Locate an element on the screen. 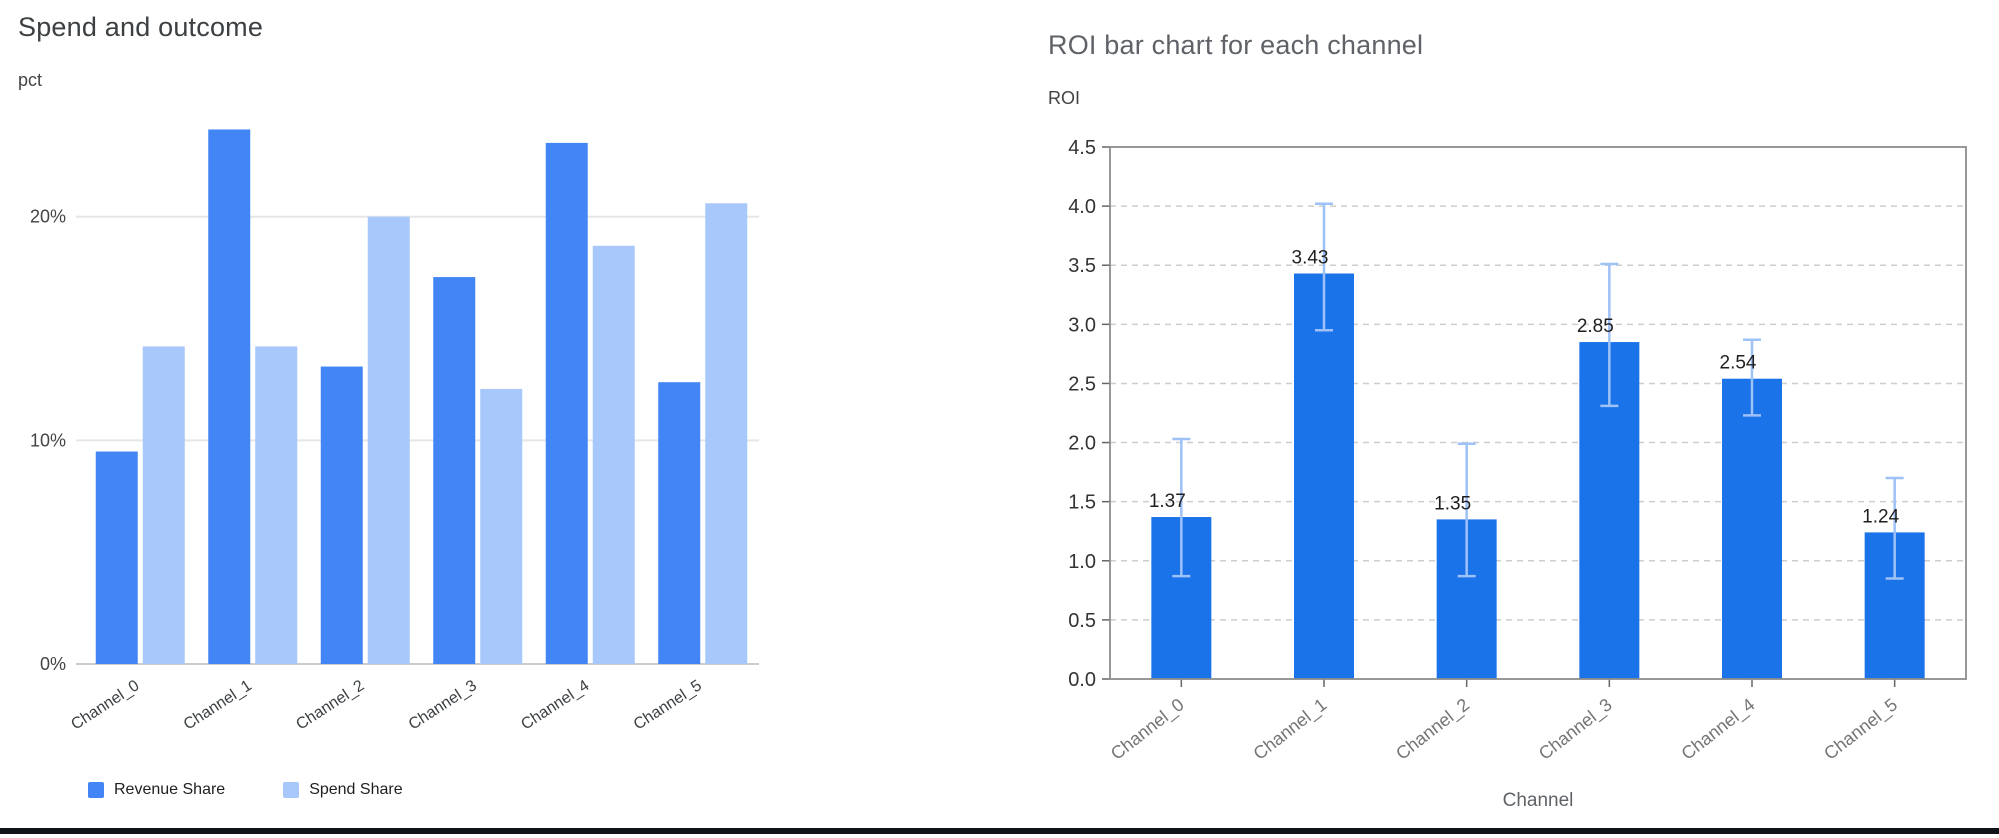 The height and width of the screenshot is (838, 1999). right-x-tick-label: Channel_1 is located at coordinates (1291, 729).